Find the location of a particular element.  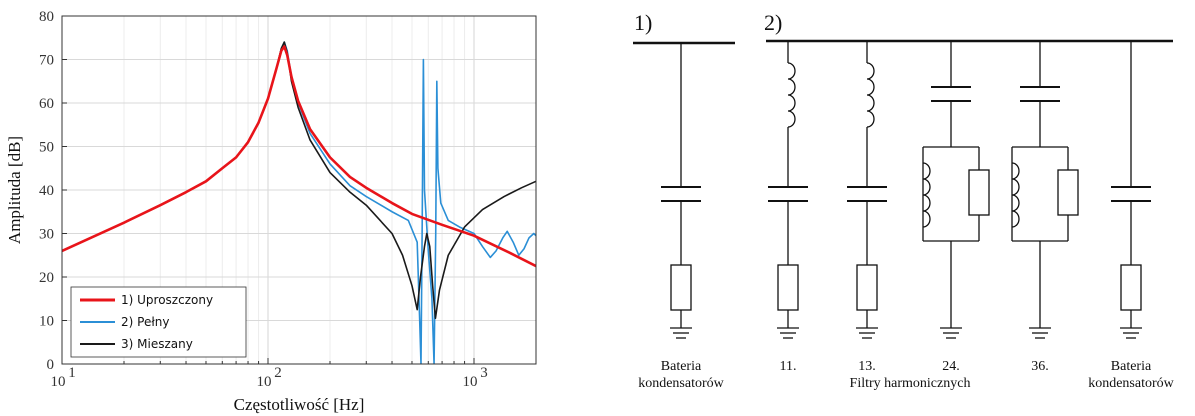

caption-bat2-line1: Bateria is located at coordinates (1131, 366).